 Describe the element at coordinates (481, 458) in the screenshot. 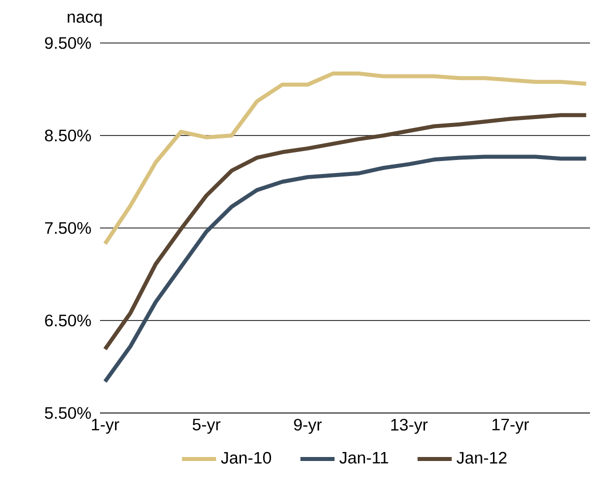

I see `legend-label: Jan-12` at that location.